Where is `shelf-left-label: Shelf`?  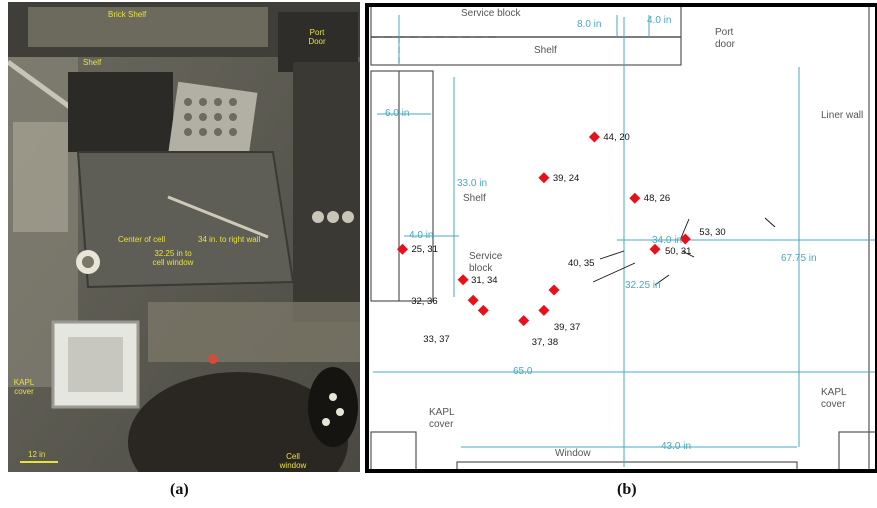
shelf-left-label: Shelf is located at coordinates (474, 198).